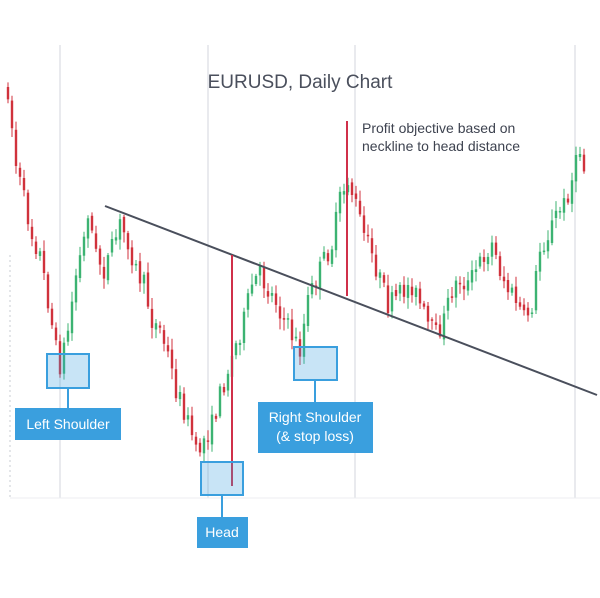 The width and height of the screenshot is (600, 598). Describe the element at coordinates (315, 363) in the screenshot. I see `right-shoulder-highlight` at that location.